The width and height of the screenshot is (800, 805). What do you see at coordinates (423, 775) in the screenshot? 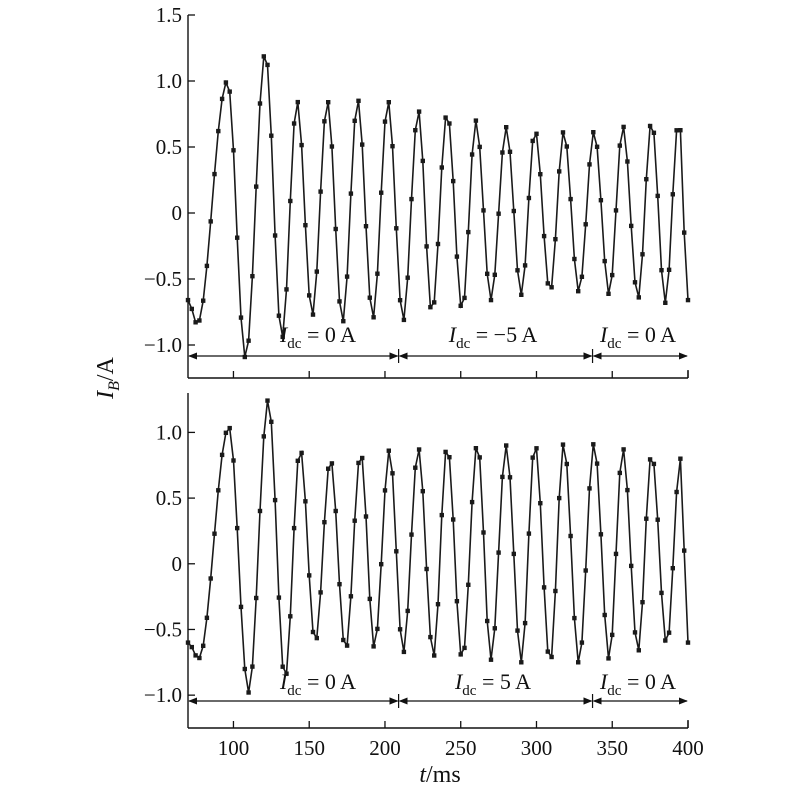
I see `x-axis-label-symbol: t` at bounding box center [423, 775].